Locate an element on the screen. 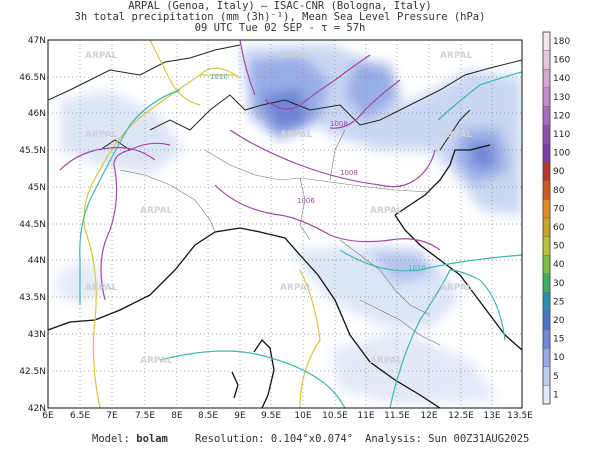  legend-label: 110 is located at coordinates (561, 135).